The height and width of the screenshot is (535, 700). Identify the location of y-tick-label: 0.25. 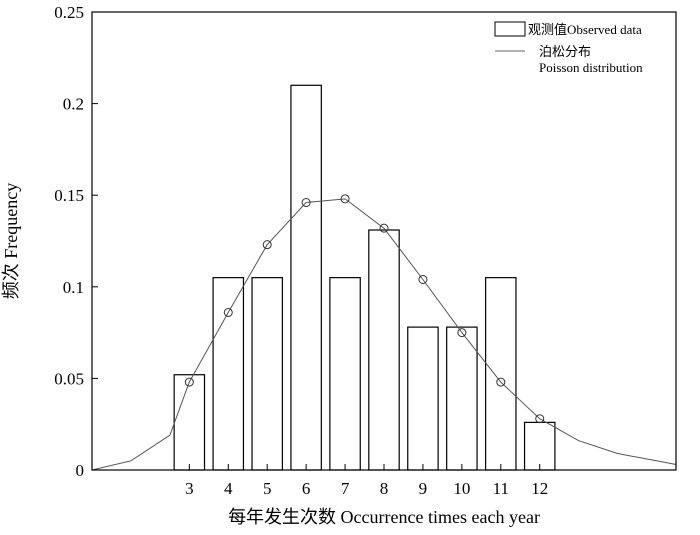
(69, 12).